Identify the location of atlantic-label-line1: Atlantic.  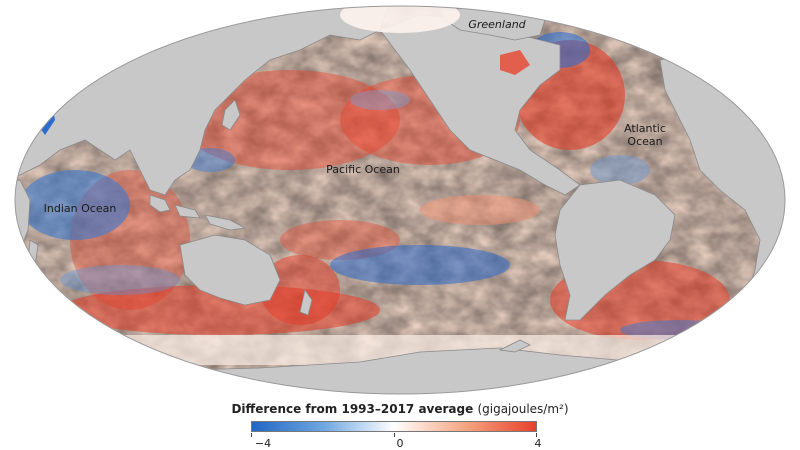
(645, 128).